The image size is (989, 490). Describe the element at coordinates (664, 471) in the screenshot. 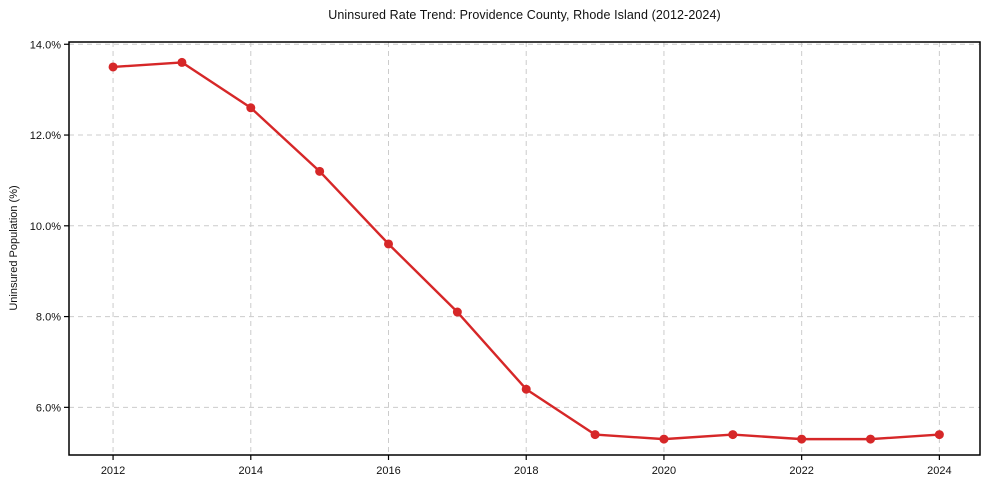

I see `x-tick-label: 2020` at that location.